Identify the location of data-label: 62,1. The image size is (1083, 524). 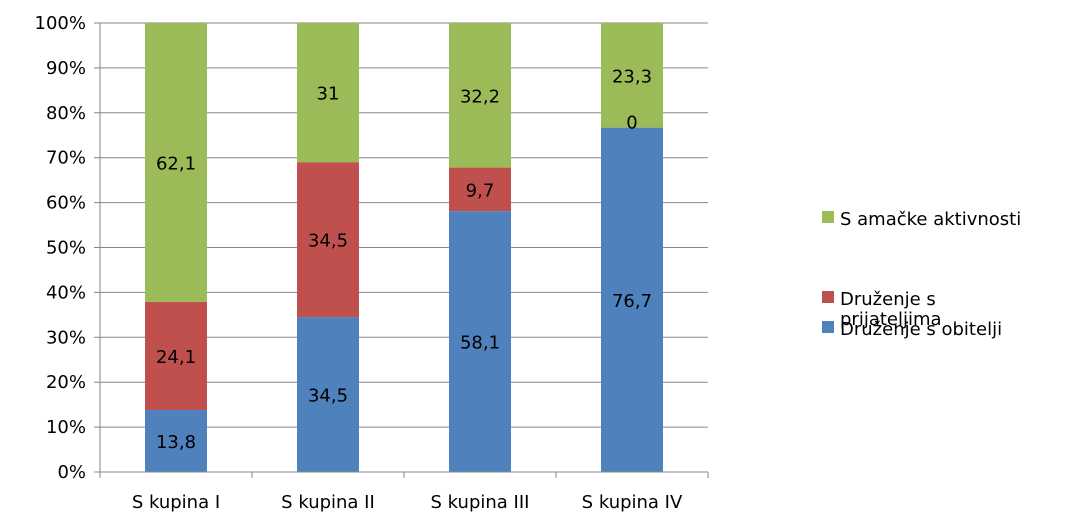
(176, 163).